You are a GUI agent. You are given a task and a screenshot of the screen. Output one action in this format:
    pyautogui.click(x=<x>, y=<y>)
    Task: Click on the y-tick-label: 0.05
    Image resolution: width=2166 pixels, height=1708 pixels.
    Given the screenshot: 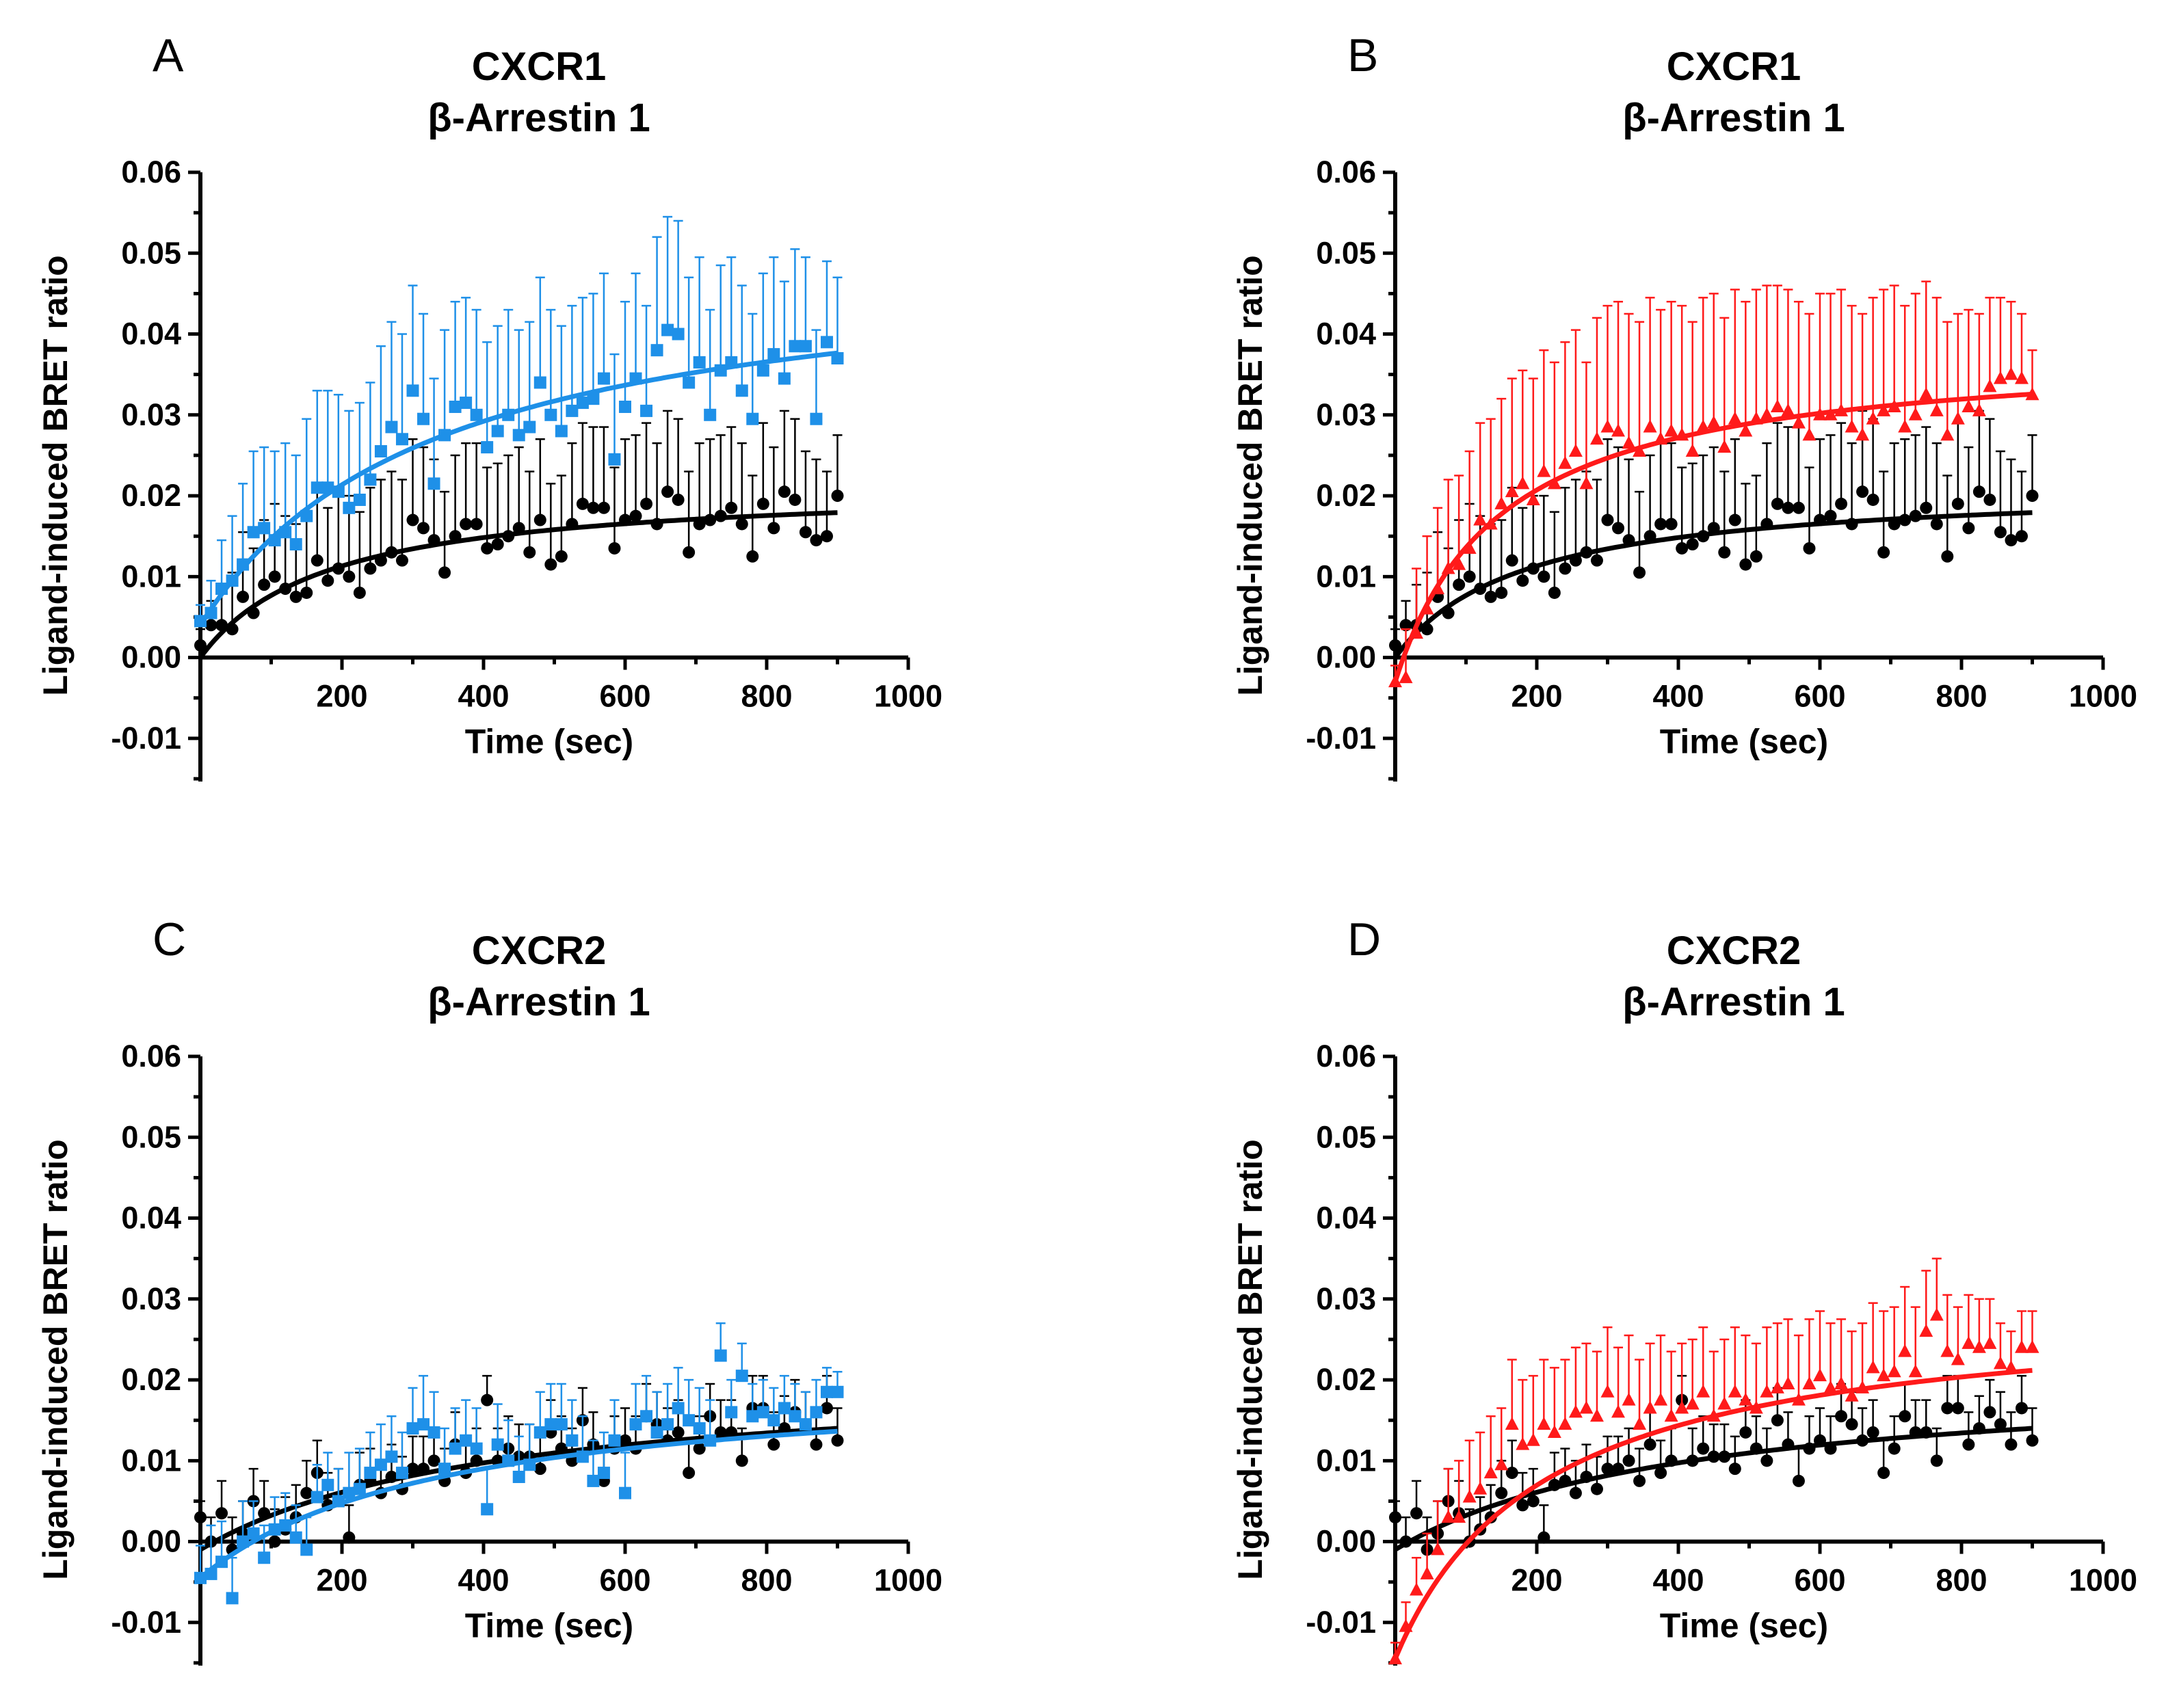 What is the action you would take?
    pyautogui.click(x=1346, y=252)
    